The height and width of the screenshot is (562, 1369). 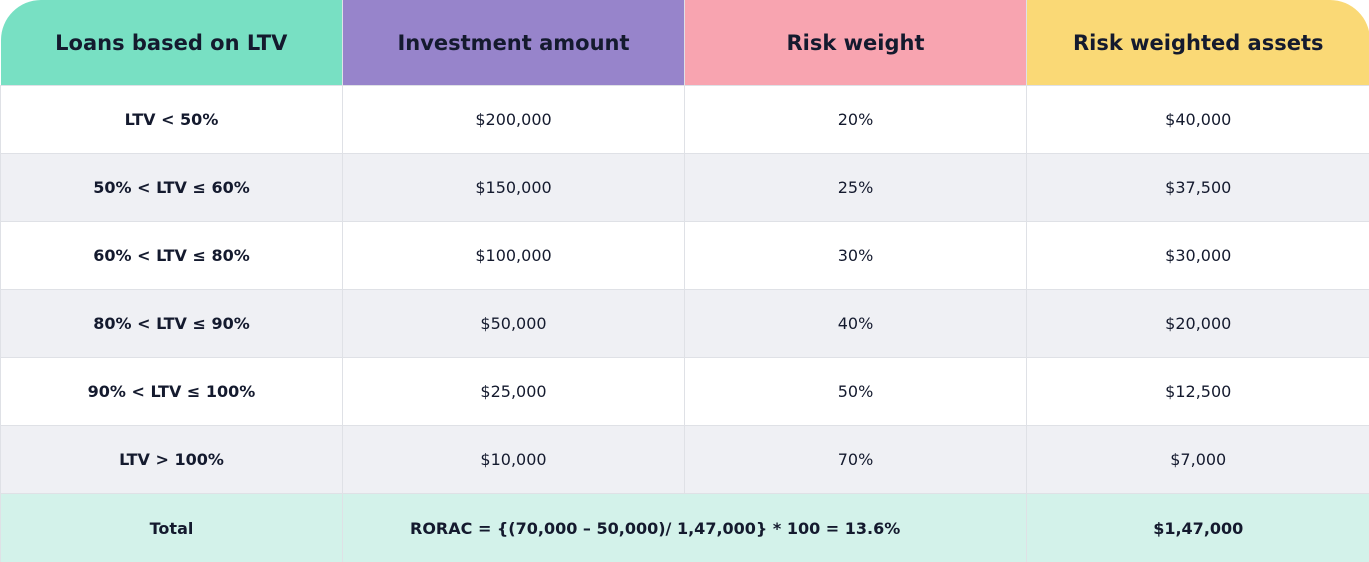 I want to click on table-row: 80% < LTV ≤ 90% $50,000 40% $20,000, so click(x=685, y=324).